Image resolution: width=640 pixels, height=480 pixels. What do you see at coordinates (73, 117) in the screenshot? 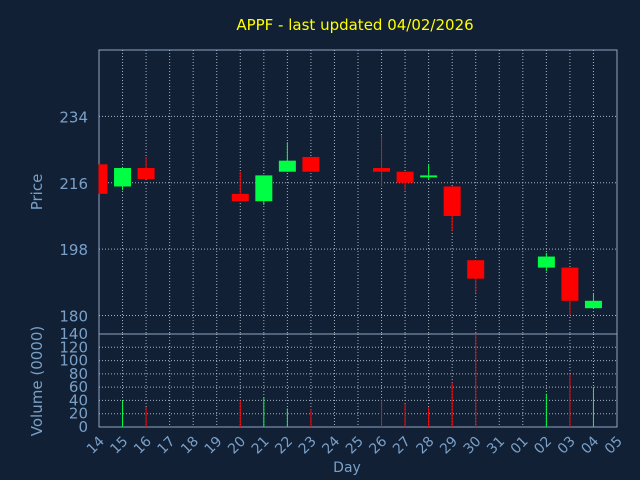
I see `price-y-tick-label: 234` at bounding box center [73, 117].